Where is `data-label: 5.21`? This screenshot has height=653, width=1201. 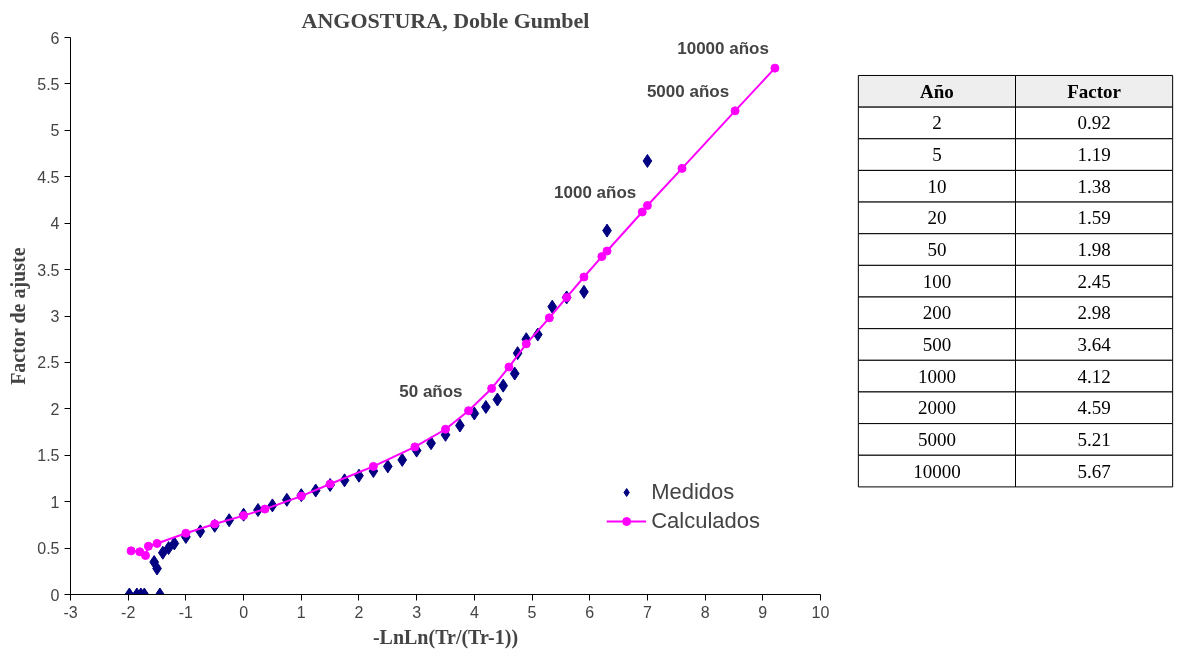 data-label: 5.21 is located at coordinates (1094, 439).